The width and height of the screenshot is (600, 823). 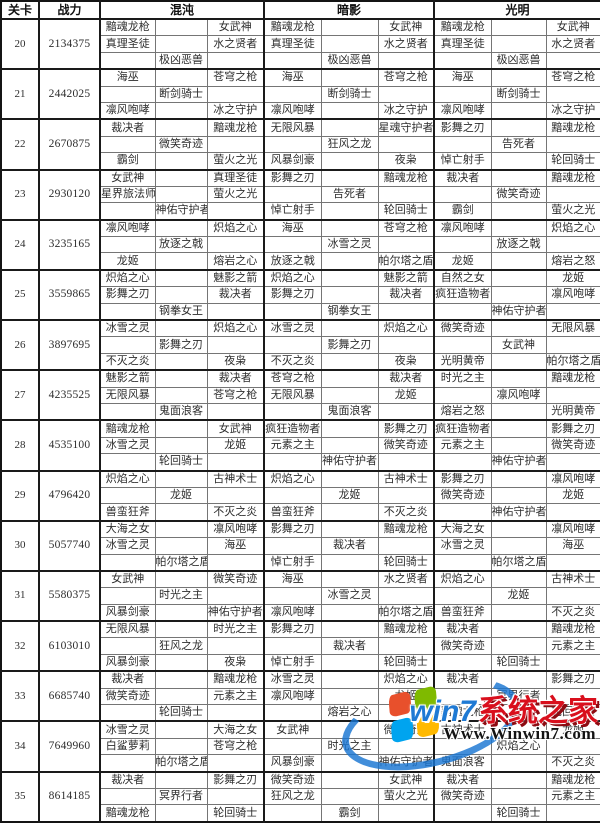 What do you see at coordinates (292, 478) in the screenshot?
I see `hero-cell-shadow: 炽焰之心` at bounding box center [292, 478].